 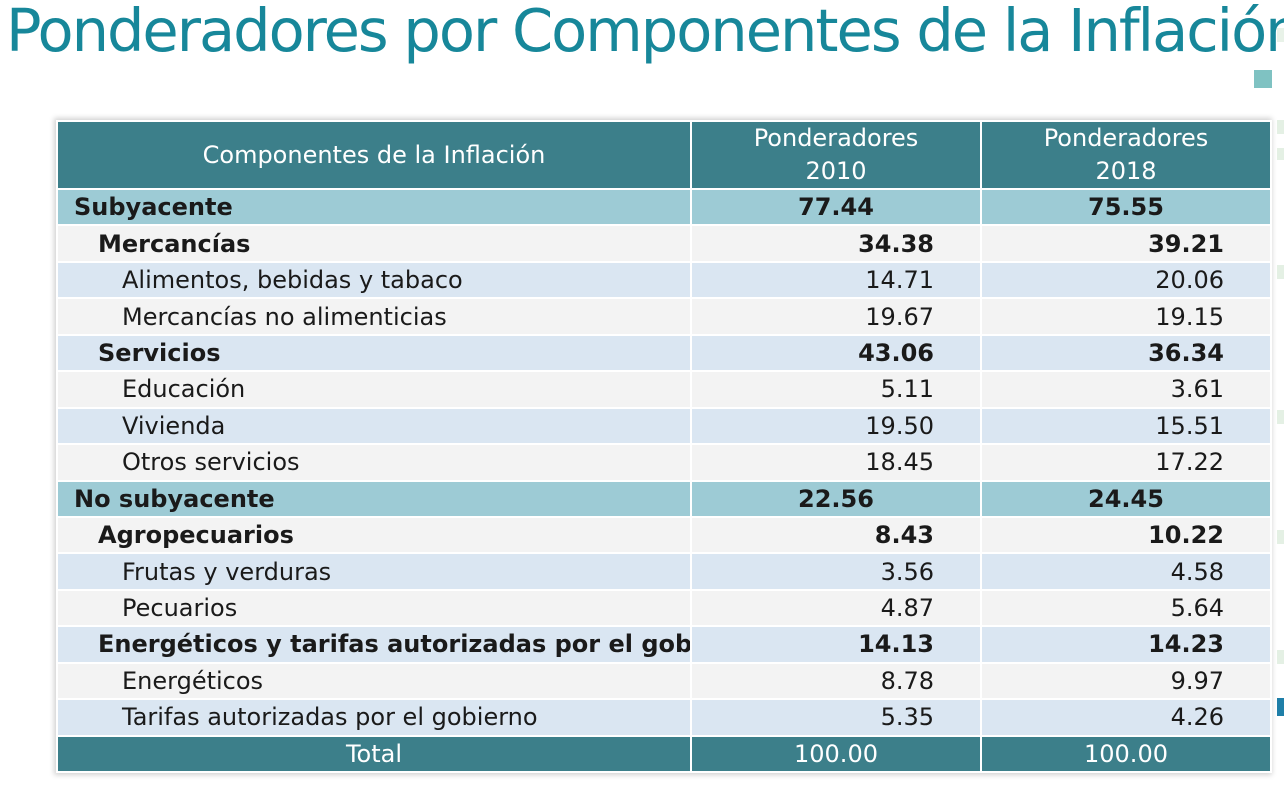 I want to click on row-name: Energéticos, so click(x=374, y=681).